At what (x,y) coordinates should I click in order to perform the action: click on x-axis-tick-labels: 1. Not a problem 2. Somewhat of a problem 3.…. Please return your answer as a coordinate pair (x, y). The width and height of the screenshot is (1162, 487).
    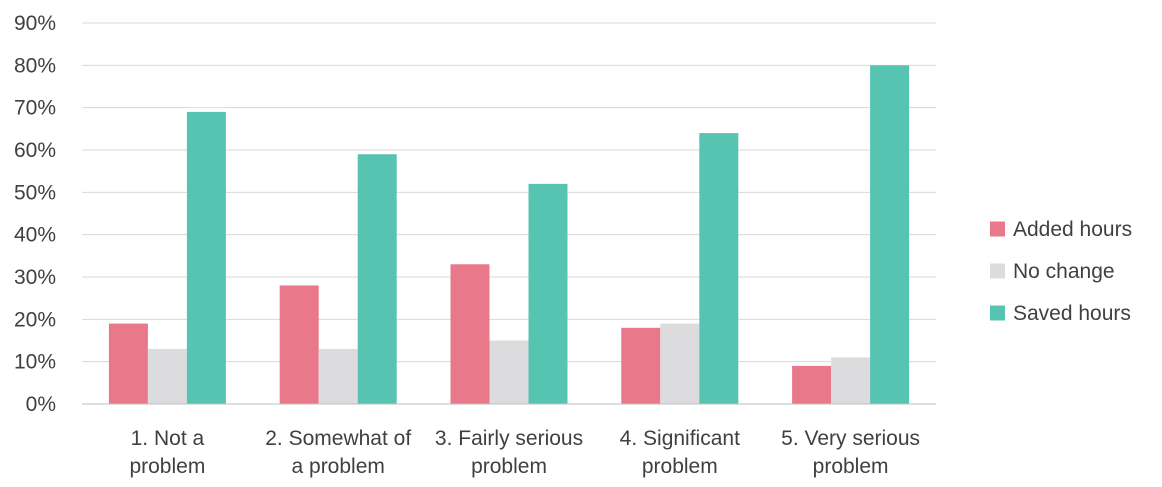
    Looking at the image, I should click on (524, 452).